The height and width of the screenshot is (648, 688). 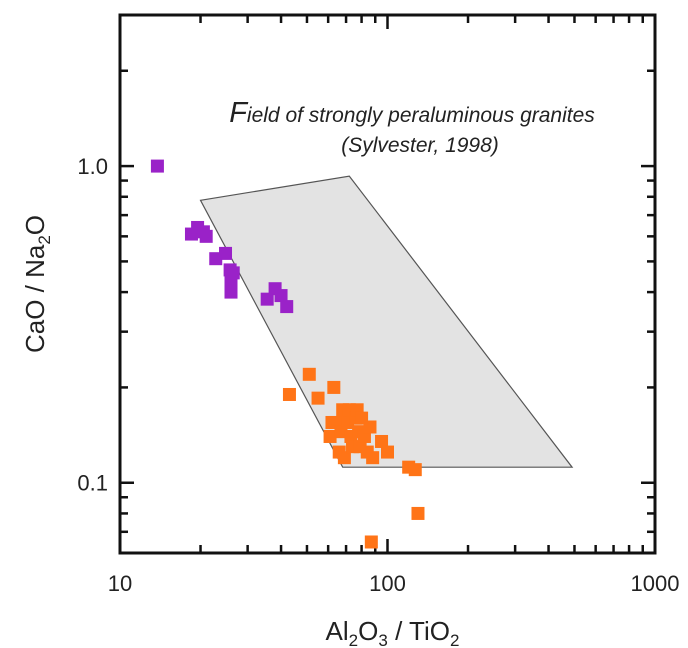 I want to click on x-axis-label: Al2O3 / TiO2, so click(x=393, y=632).